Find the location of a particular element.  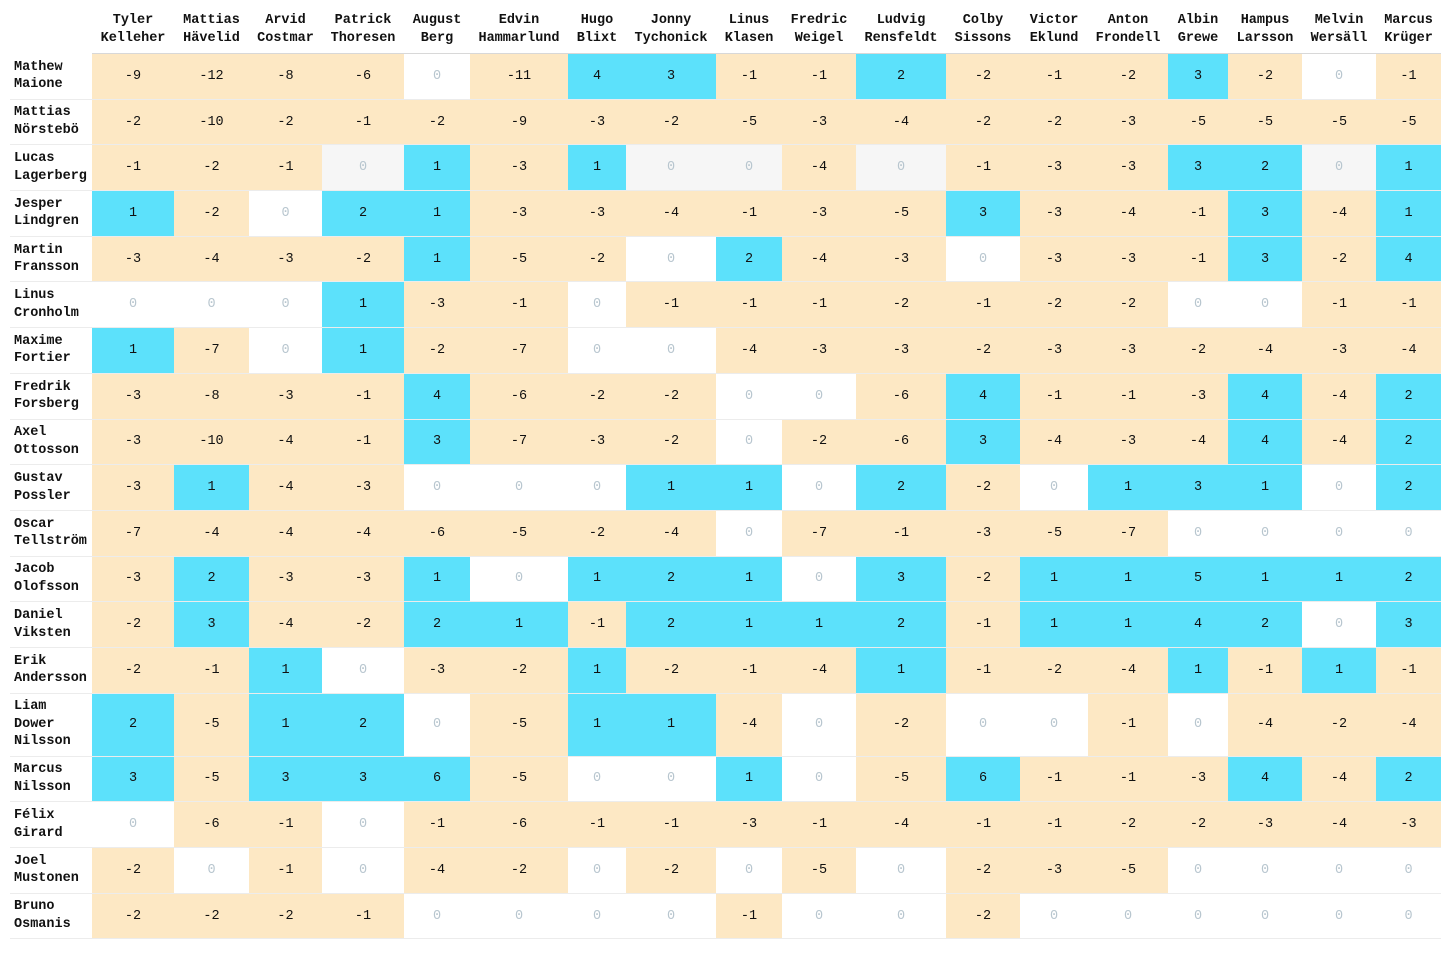

corner-cell is located at coordinates (51, 30).